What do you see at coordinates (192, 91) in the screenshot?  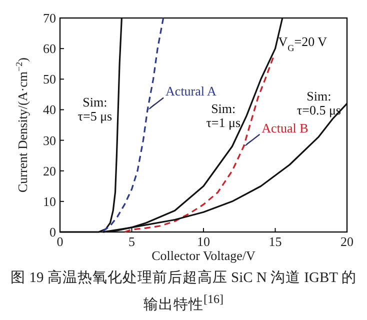 I see `series-label: Actural A` at bounding box center [192, 91].